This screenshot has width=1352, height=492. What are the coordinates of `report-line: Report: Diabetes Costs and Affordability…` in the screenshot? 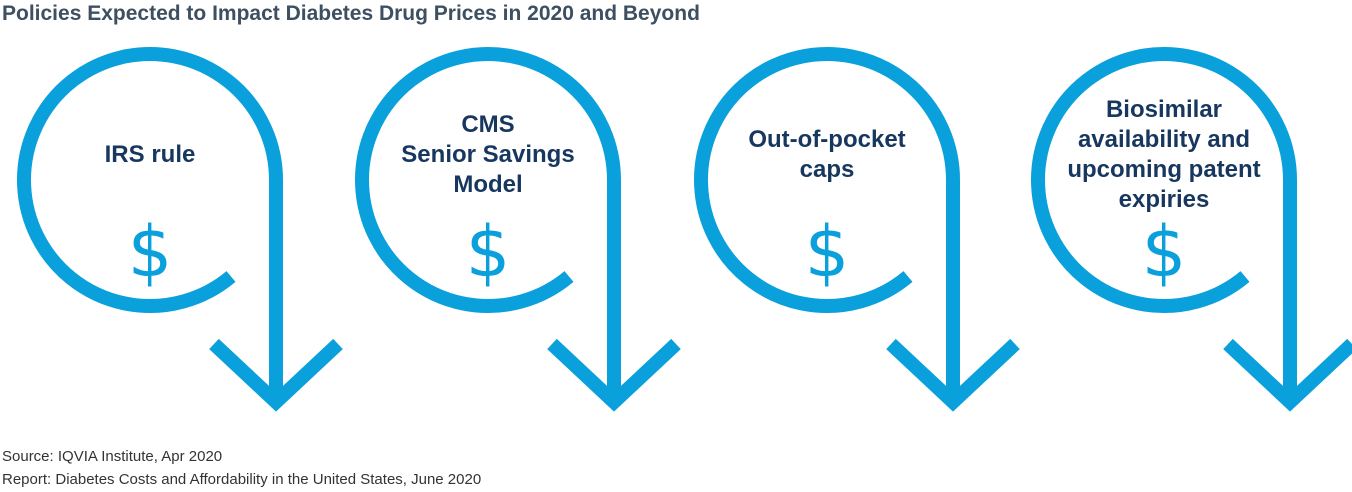 It's located at (242, 479).